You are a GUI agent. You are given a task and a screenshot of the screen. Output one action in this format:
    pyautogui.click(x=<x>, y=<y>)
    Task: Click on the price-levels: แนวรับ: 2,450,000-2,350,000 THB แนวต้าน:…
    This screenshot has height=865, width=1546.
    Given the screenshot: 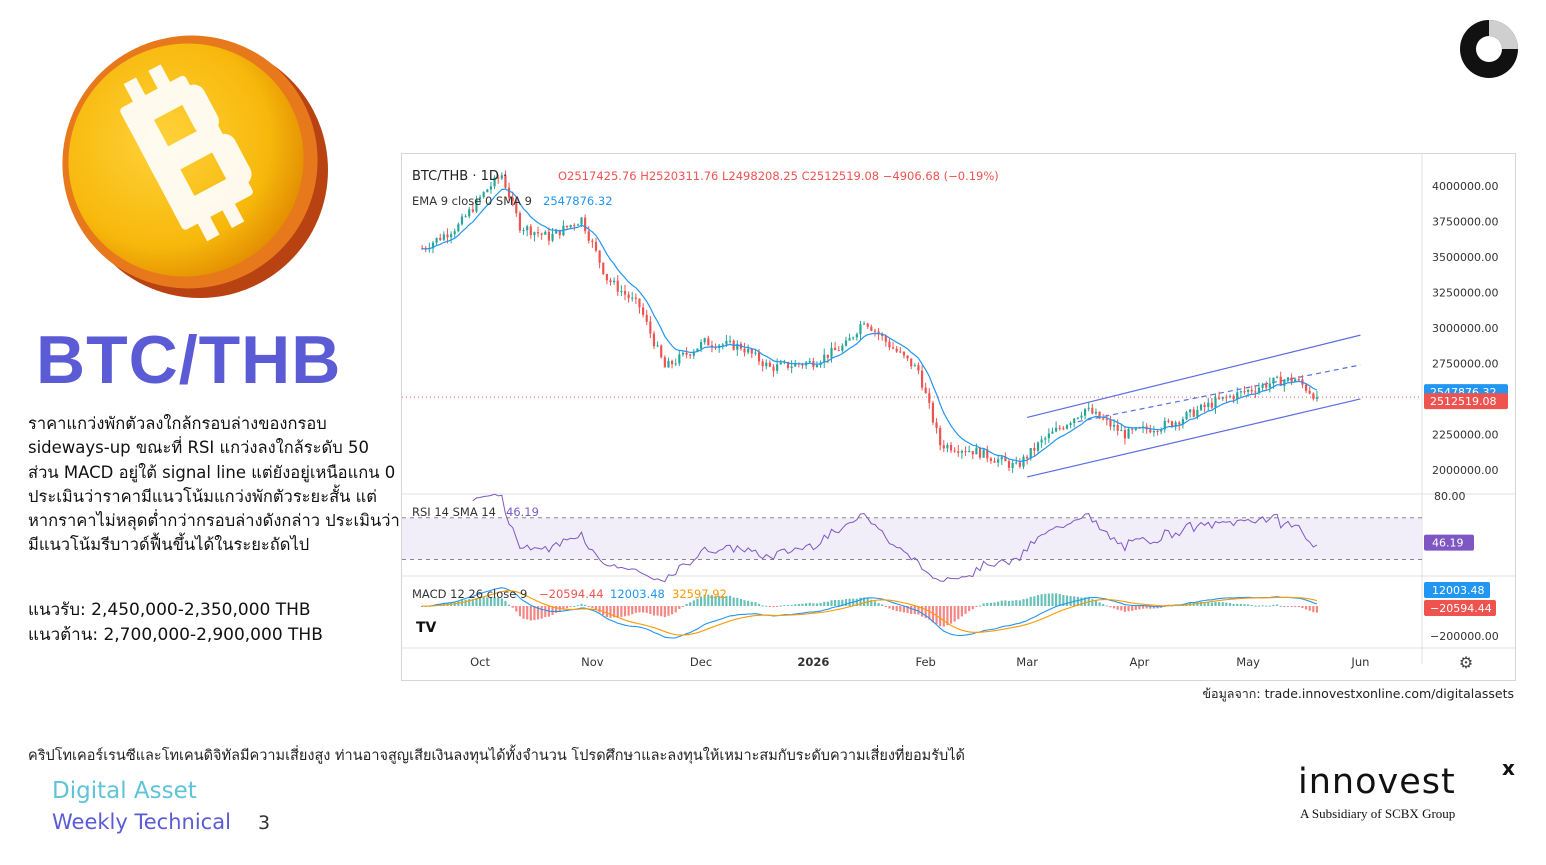 What is the action you would take?
    pyautogui.click(x=175, y=623)
    